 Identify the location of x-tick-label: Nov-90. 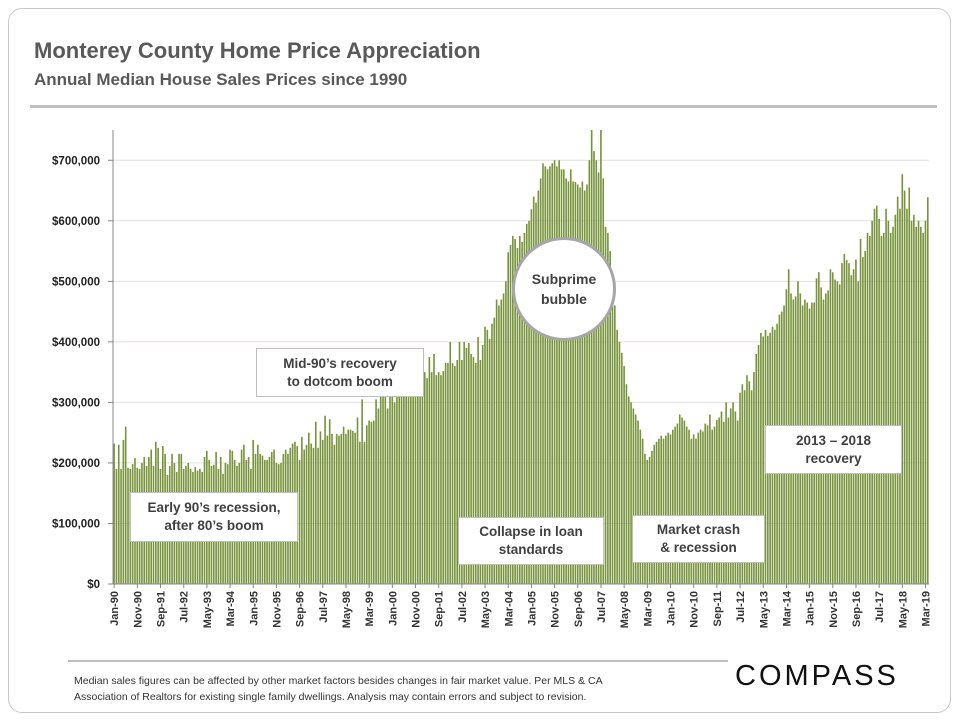
(138, 609).